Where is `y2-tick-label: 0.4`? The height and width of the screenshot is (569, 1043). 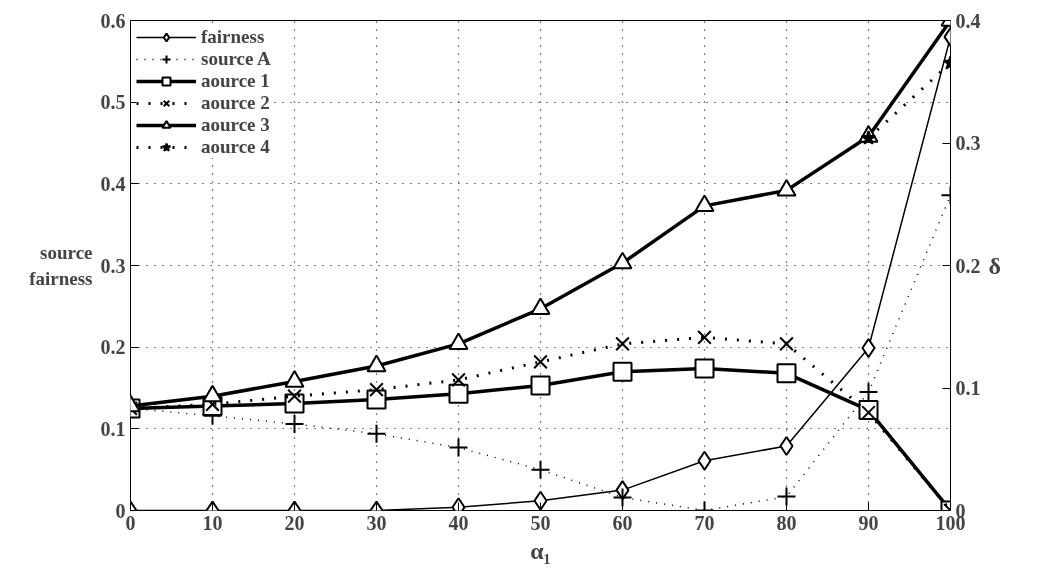
y2-tick-label: 0.4 is located at coordinates (968, 20).